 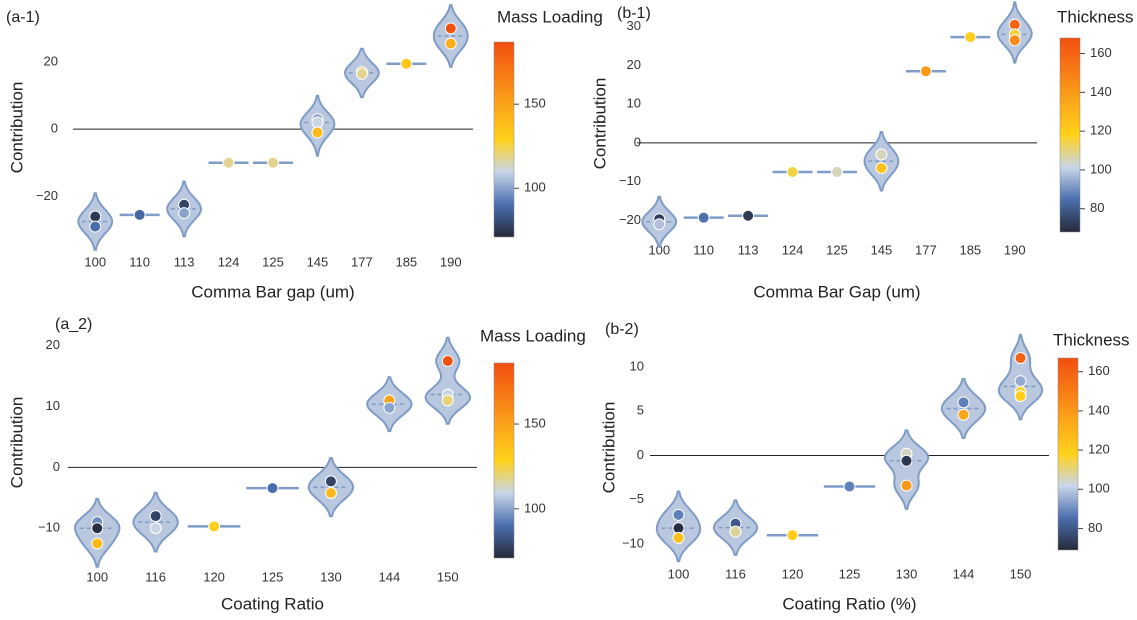 What do you see at coordinates (622, 329) in the screenshot?
I see `panel-label: (b-2)` at bounding box center [622, 329].